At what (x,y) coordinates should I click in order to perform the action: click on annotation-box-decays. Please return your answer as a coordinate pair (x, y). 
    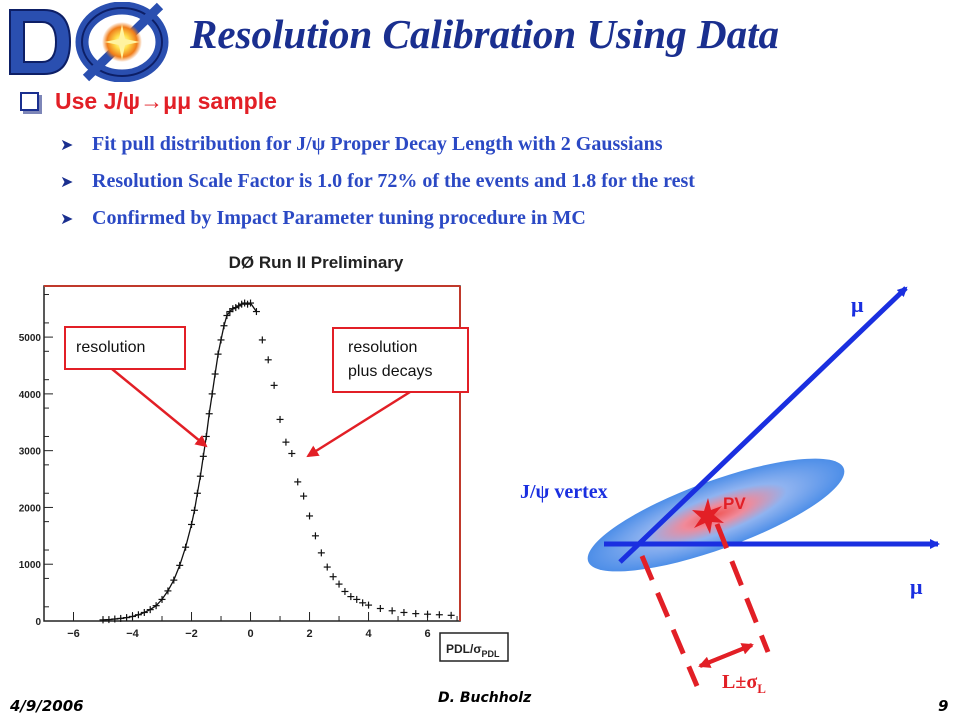
    Looking at the image, I should click on (400, 360).